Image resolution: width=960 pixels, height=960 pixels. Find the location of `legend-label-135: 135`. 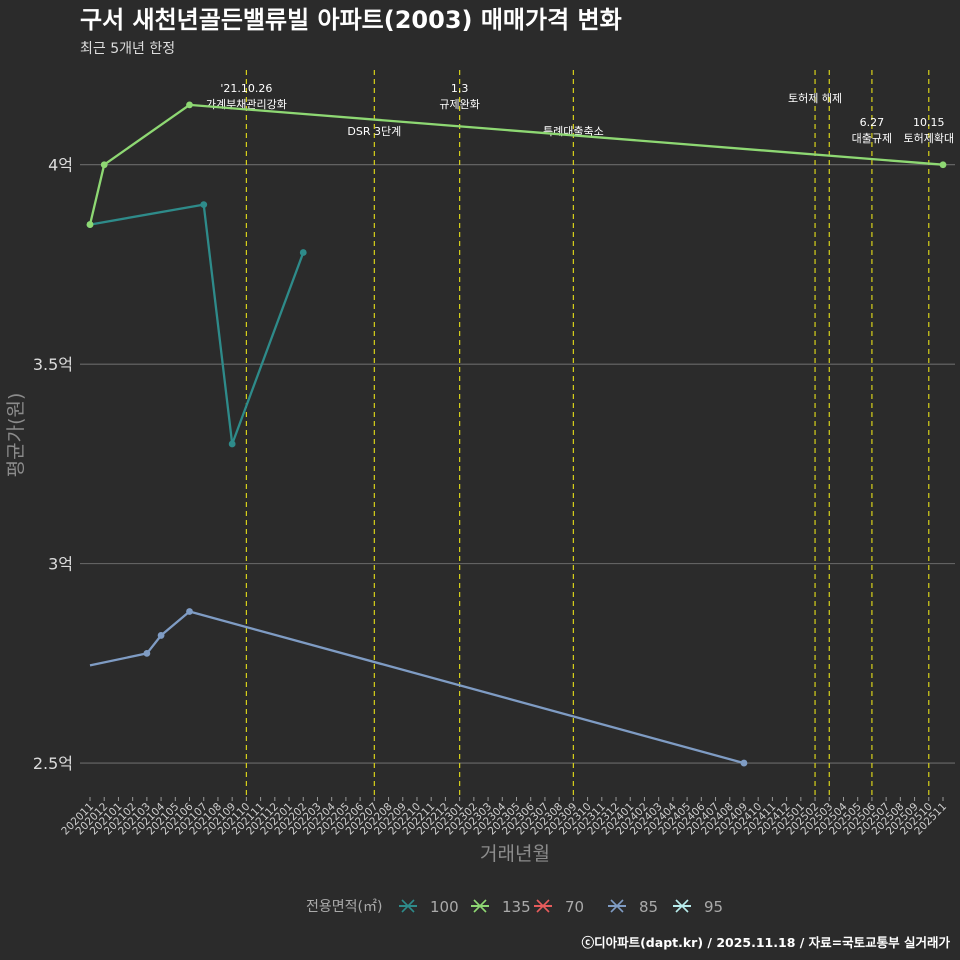

legend-label-135: 135 is located at coordinates (516, 907).